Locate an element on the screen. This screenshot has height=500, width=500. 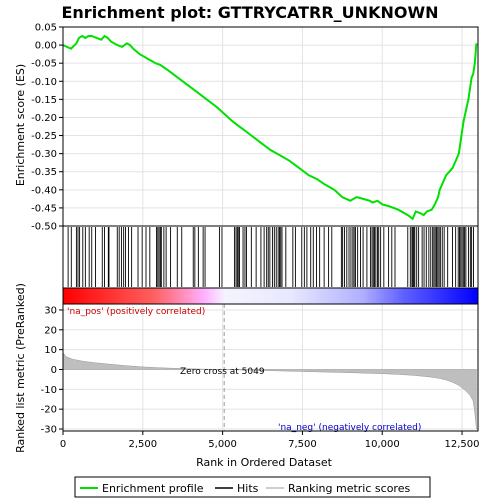
x-tick-label: 0 is located at coordinates (63, 444).